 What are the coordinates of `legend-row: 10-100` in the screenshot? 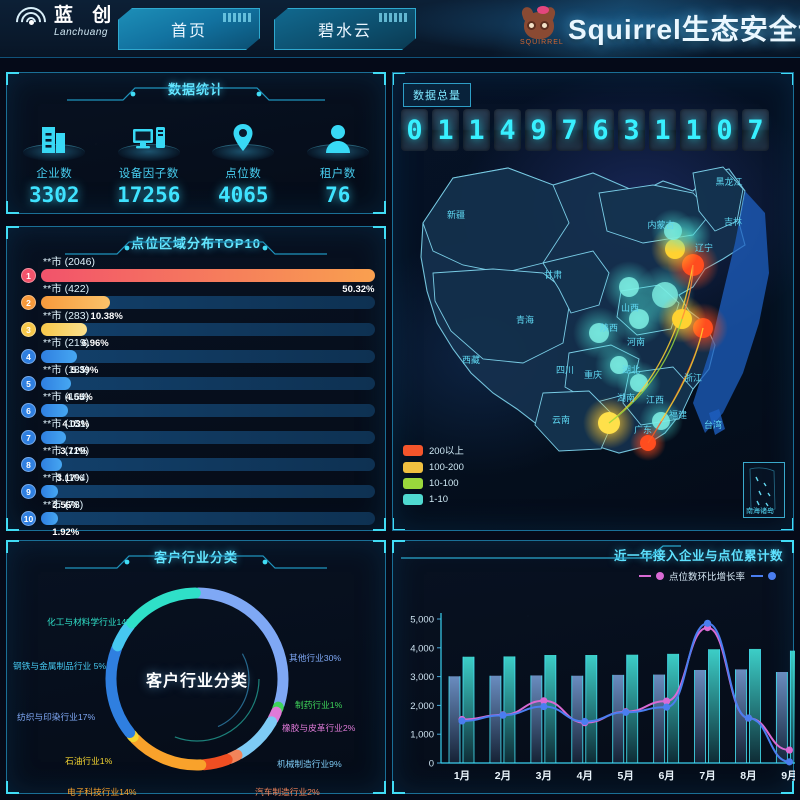 It's located at (433, 483).